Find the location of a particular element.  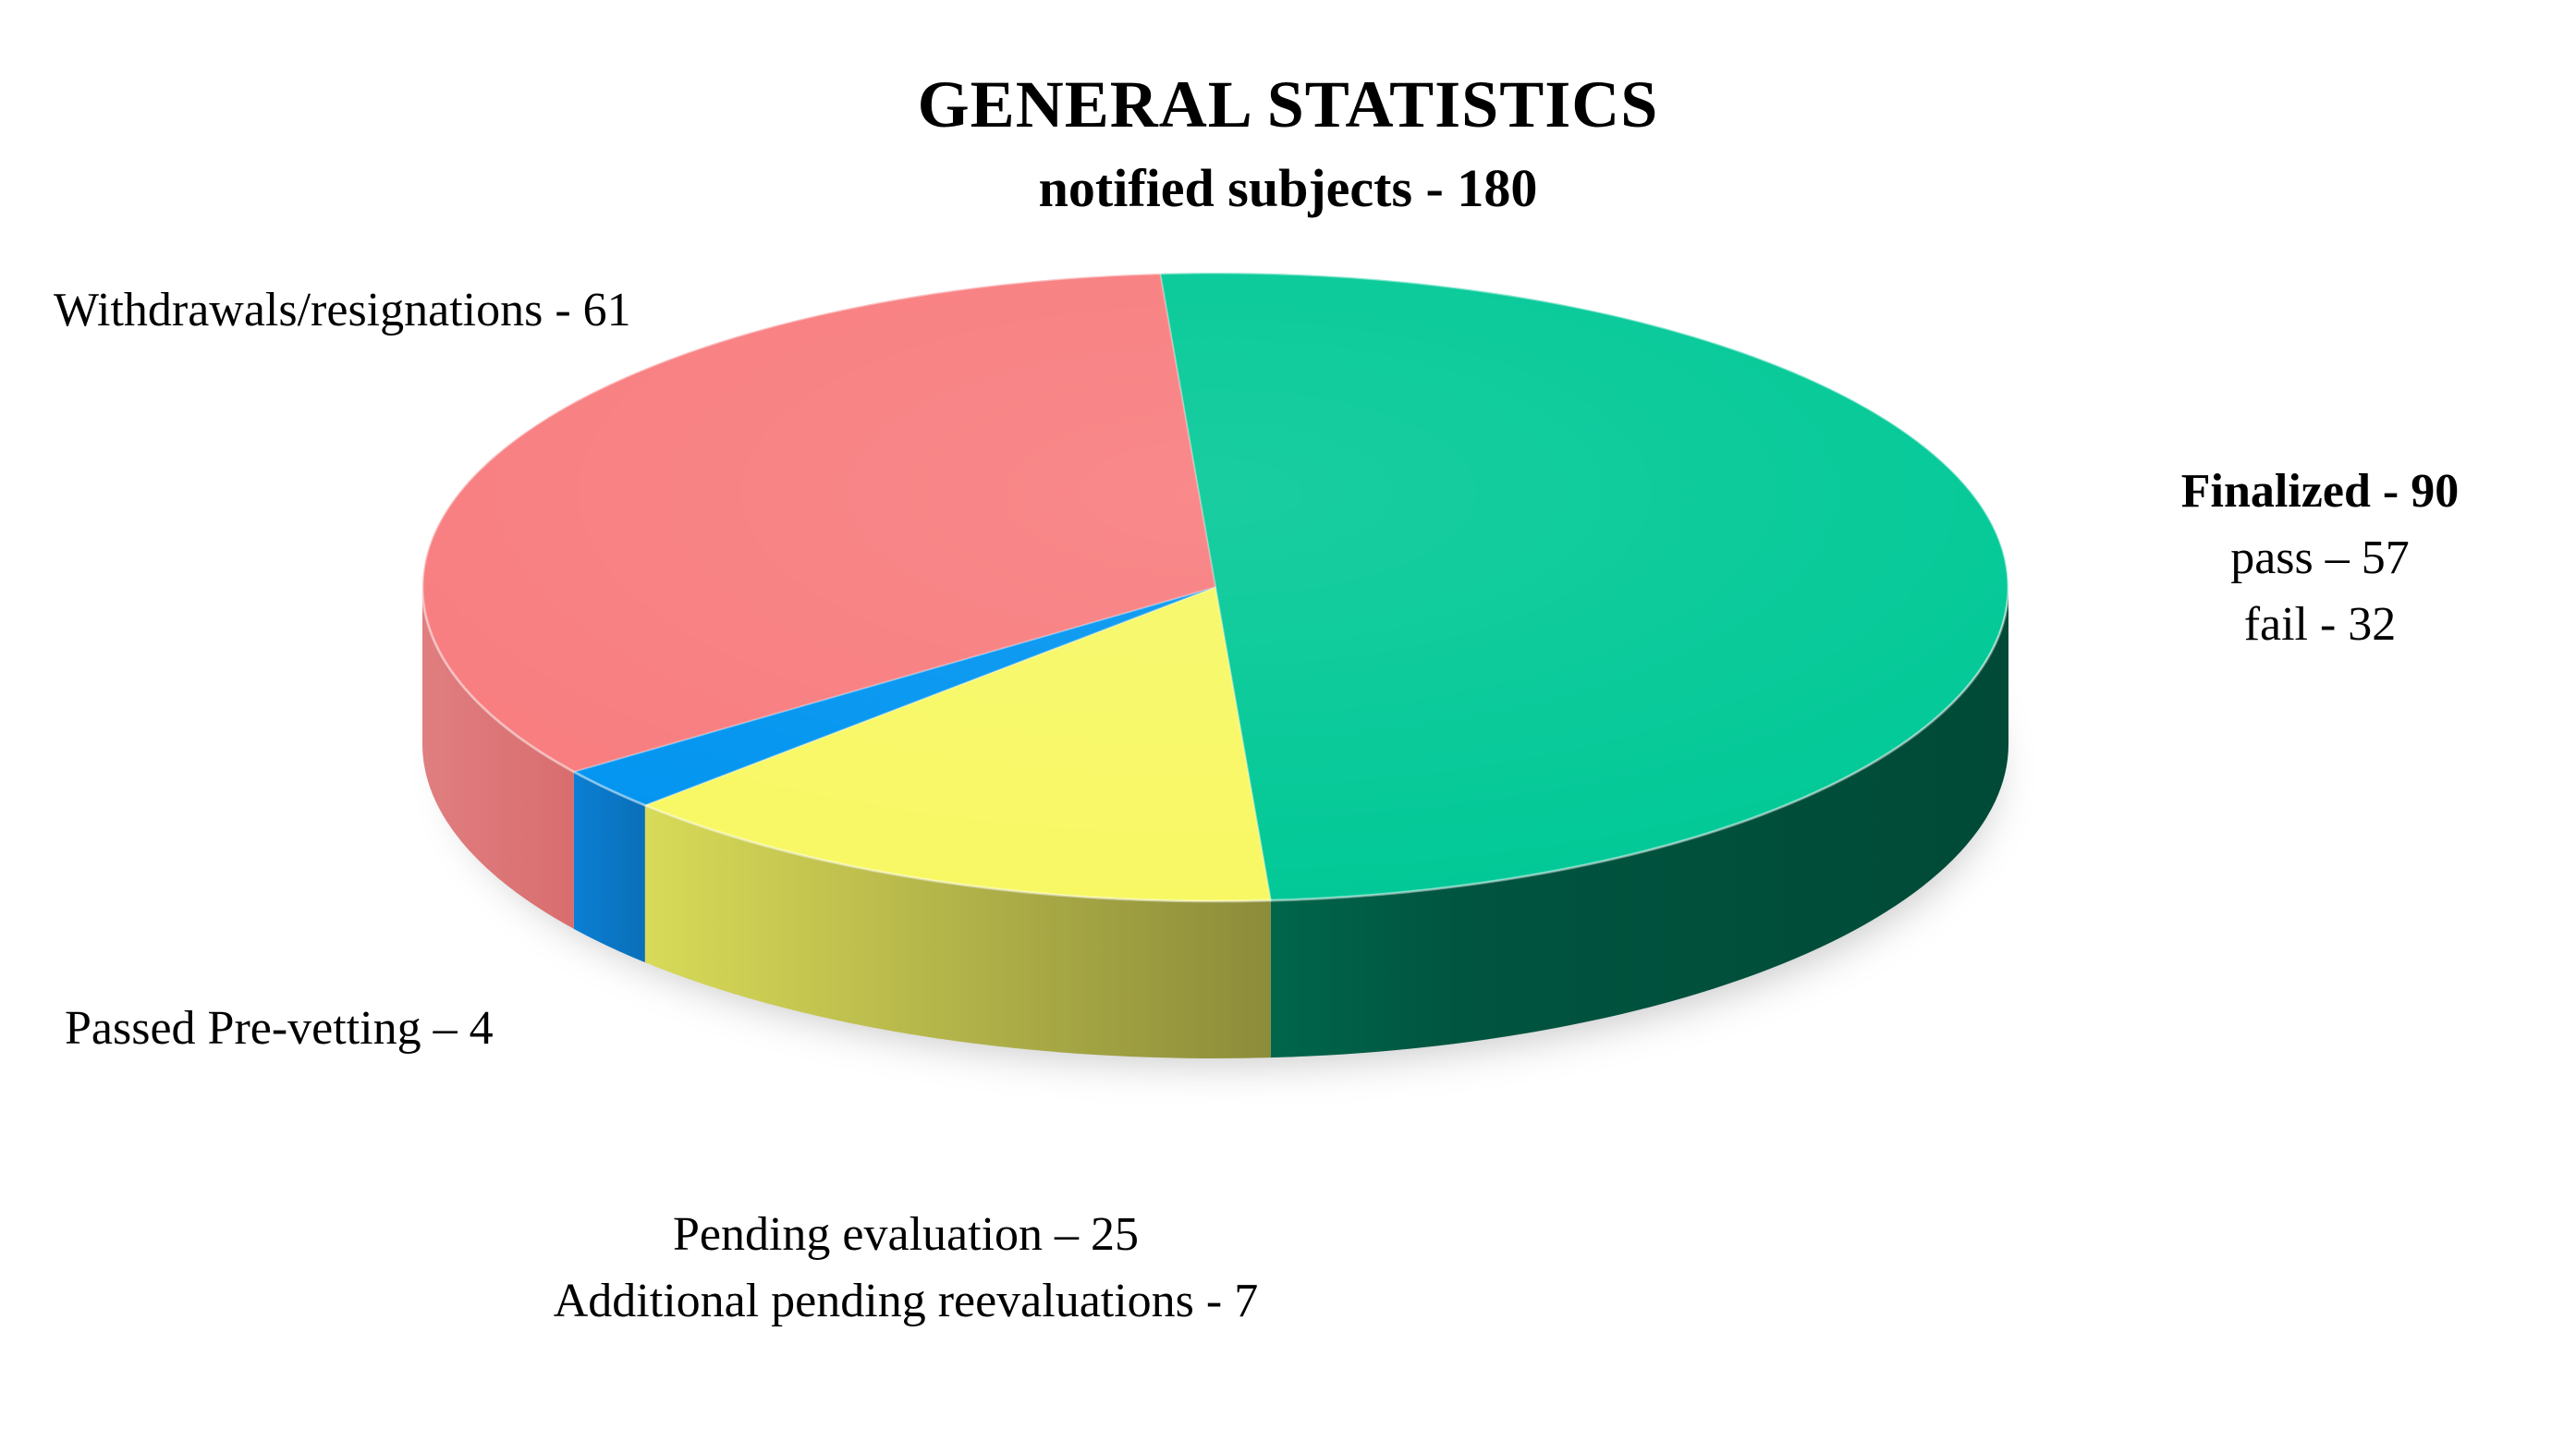

prevetting-label: Passed Pre-vetting – 4 is located at coordinates (279, 1028).